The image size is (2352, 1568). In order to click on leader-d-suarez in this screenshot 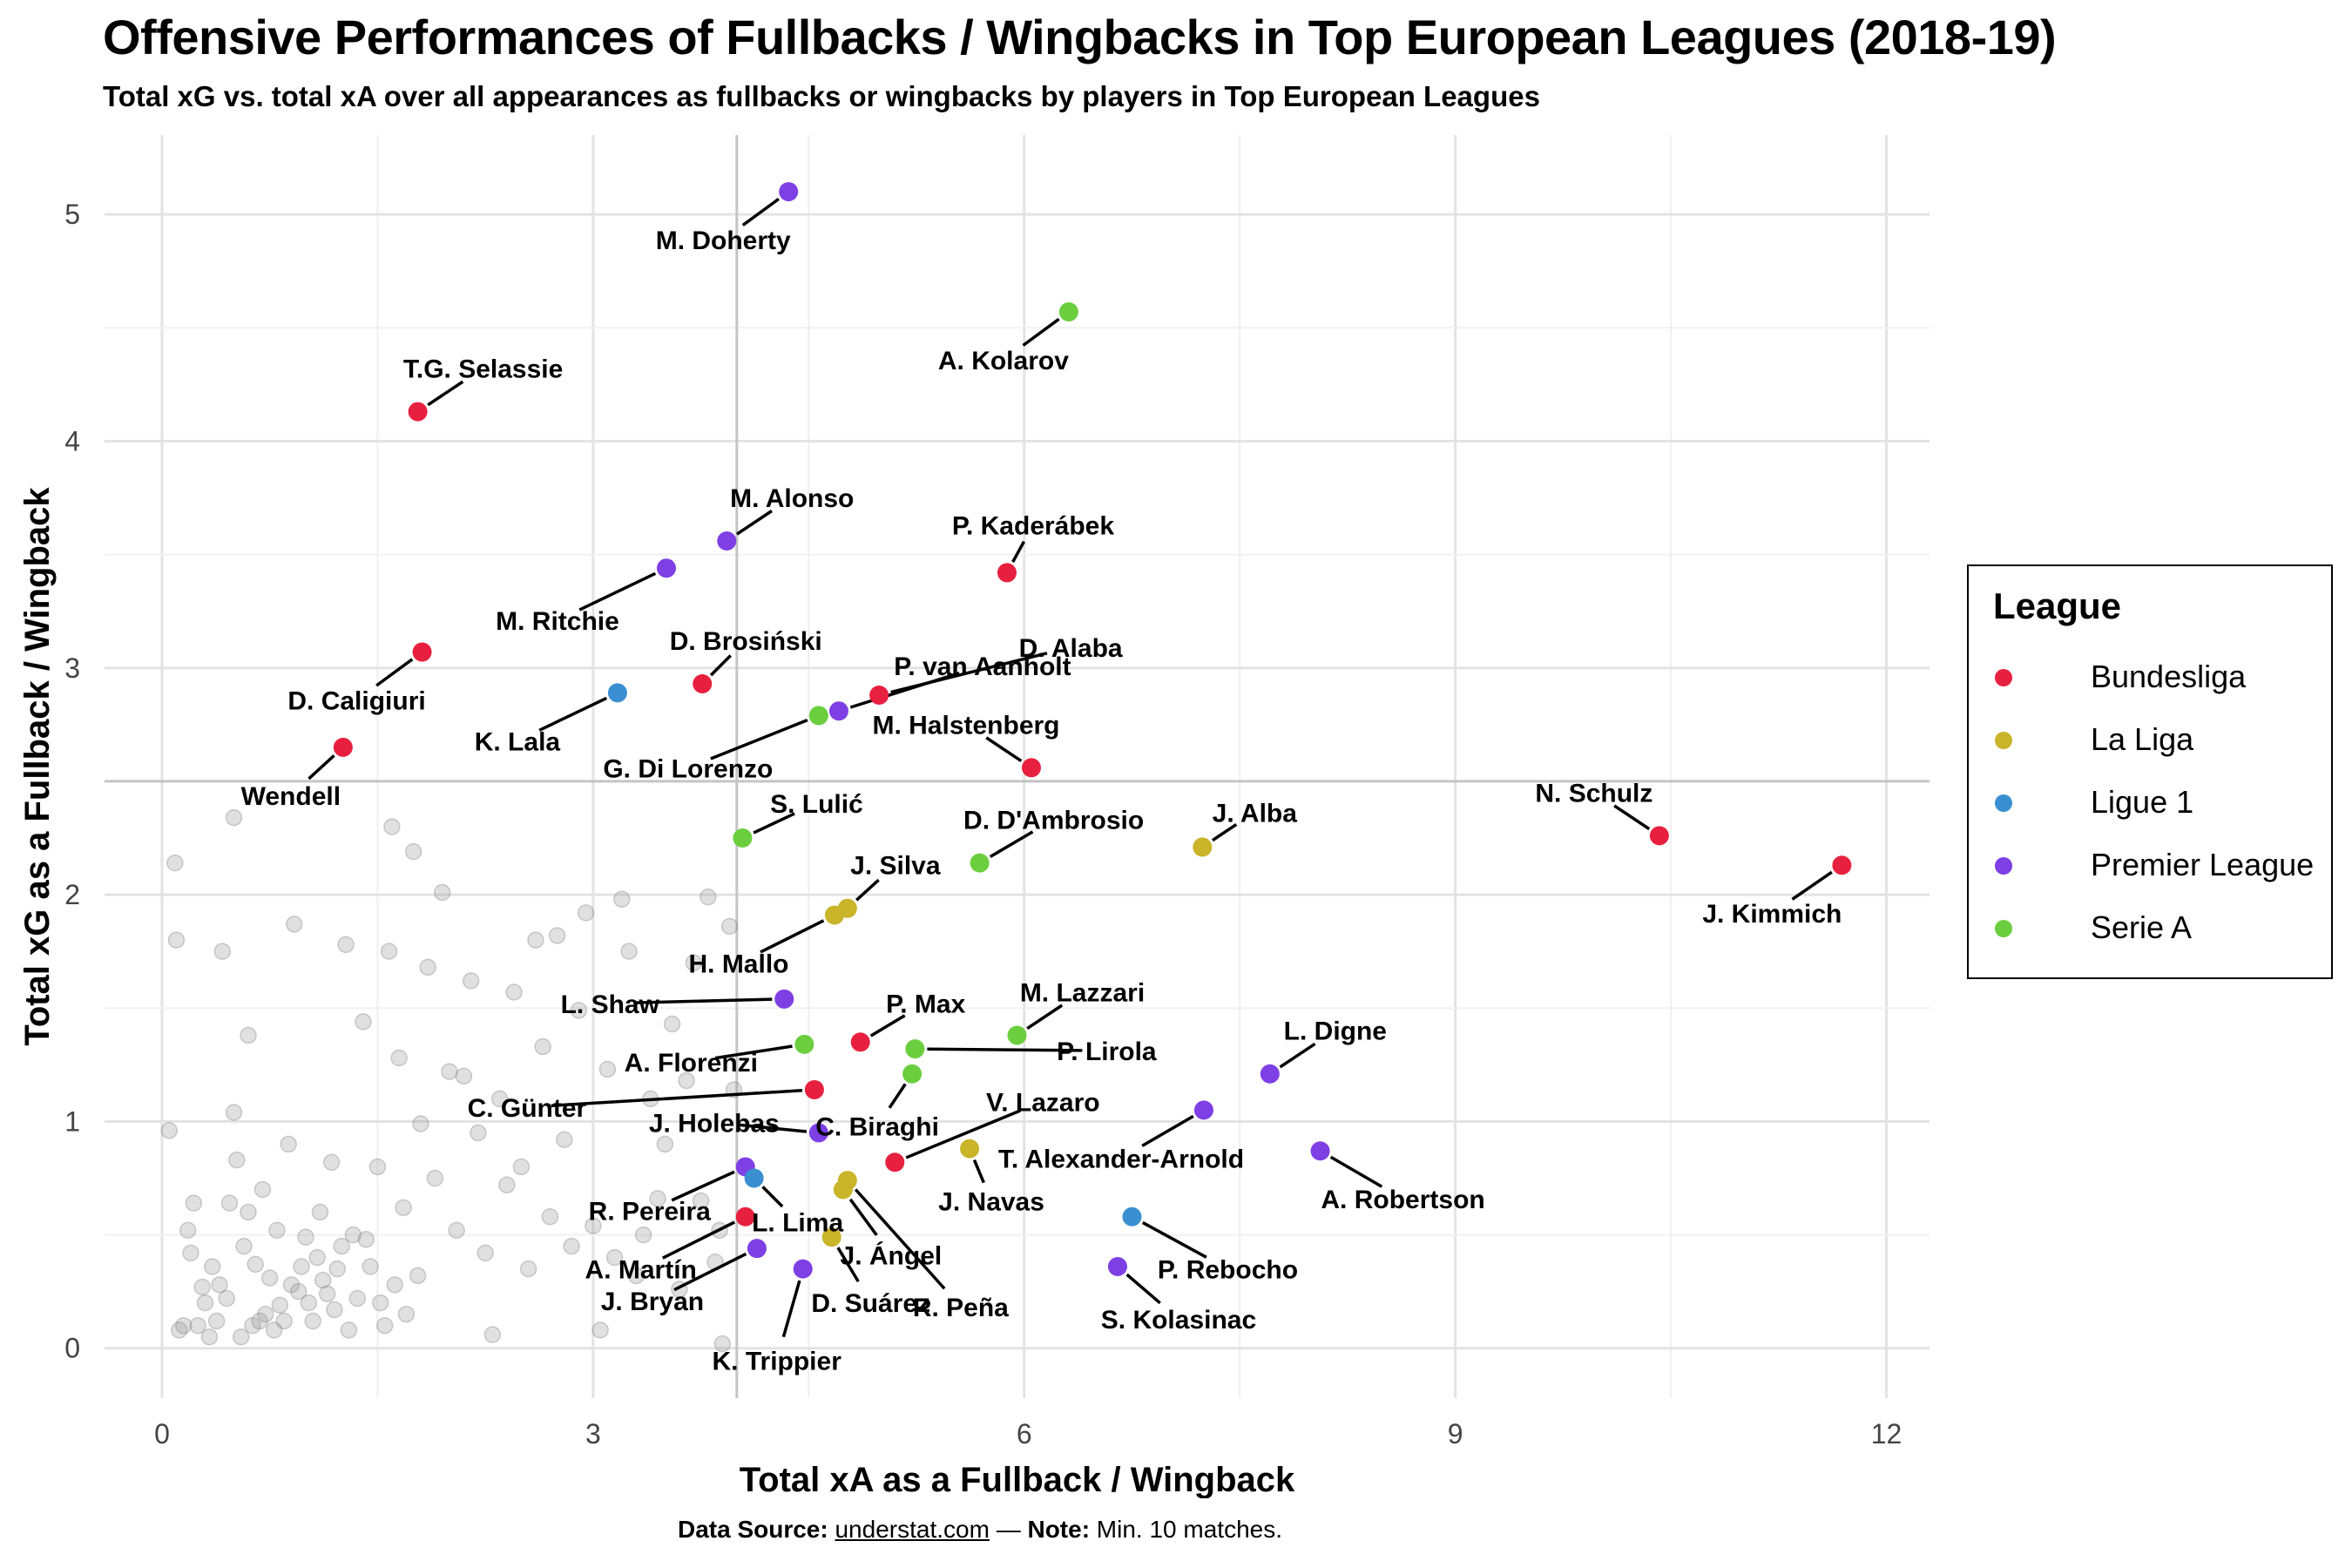, I will do `click(848, 1265)`.